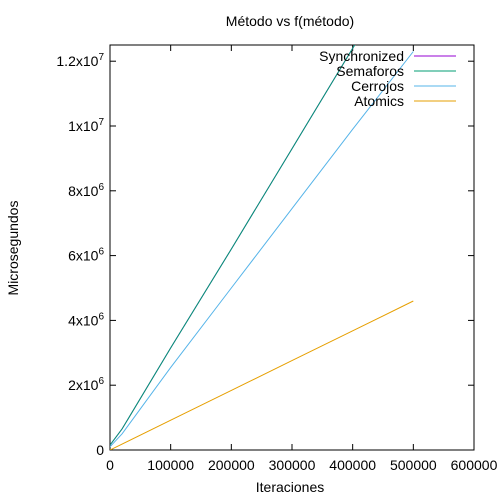 The width and height of the screenshot is (500, 500). What do you see at coordinates (292, 465) in the screenshot?
I see `x-tick-label: 300000` at bounding box center [292, 465].